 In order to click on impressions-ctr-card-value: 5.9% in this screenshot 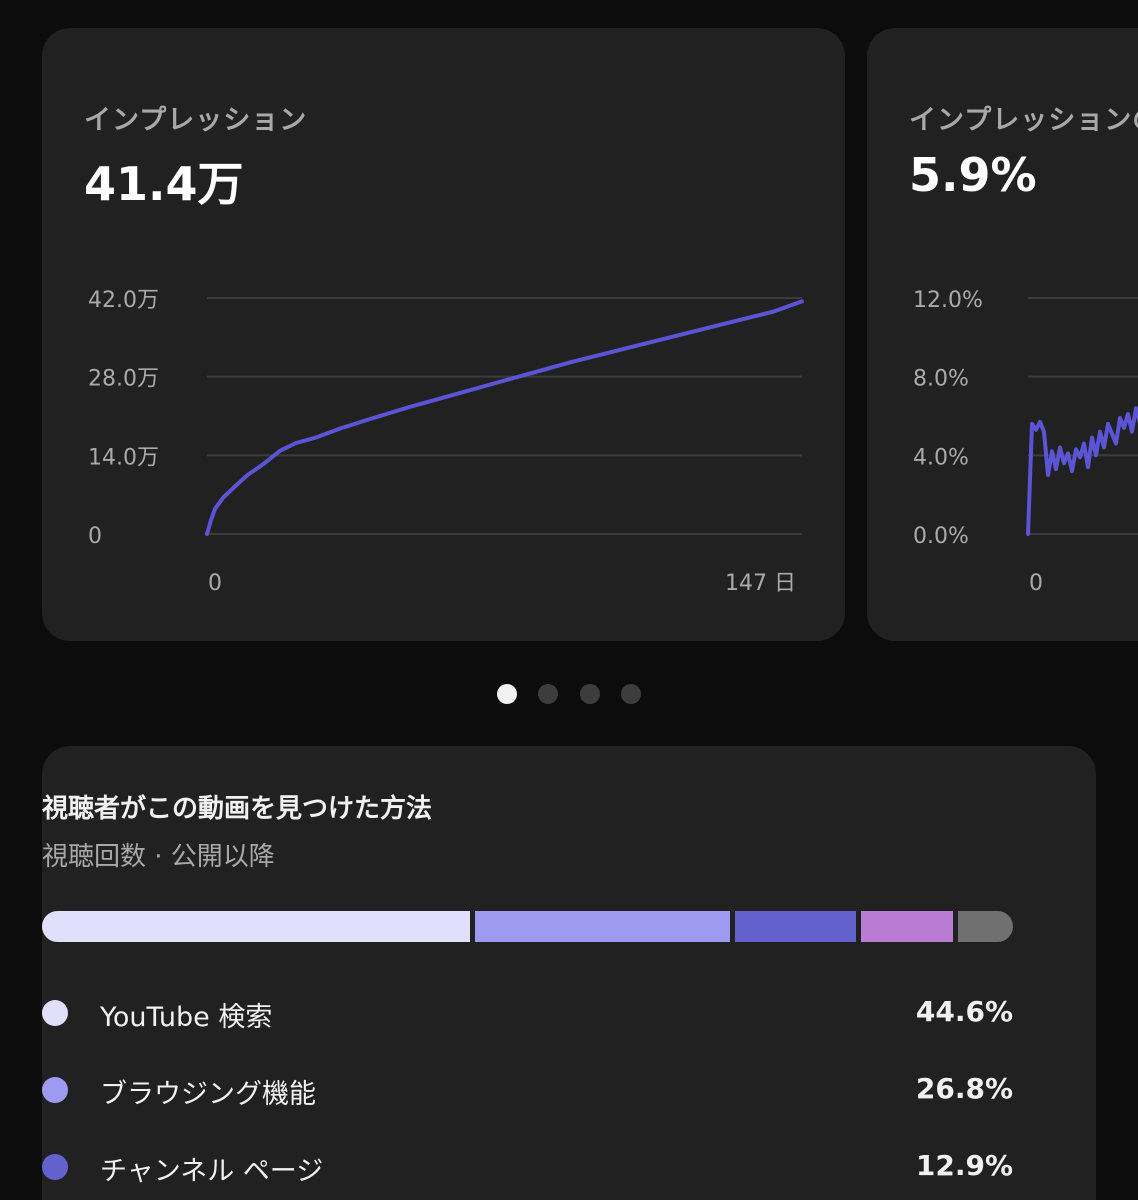, I will do `click(973, 175)`.